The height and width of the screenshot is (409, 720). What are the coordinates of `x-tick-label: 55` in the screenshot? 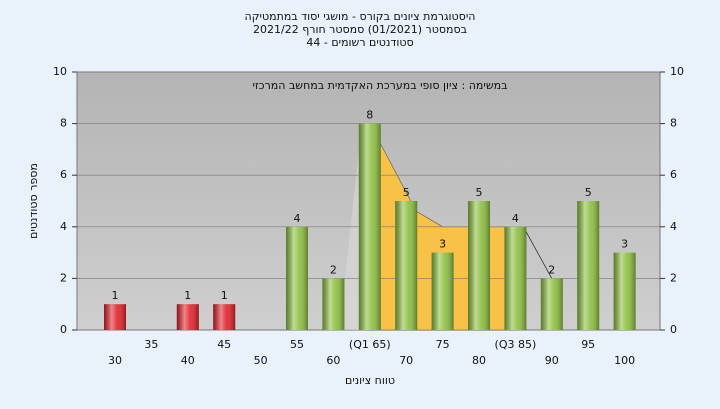 It's located at (297, 344).